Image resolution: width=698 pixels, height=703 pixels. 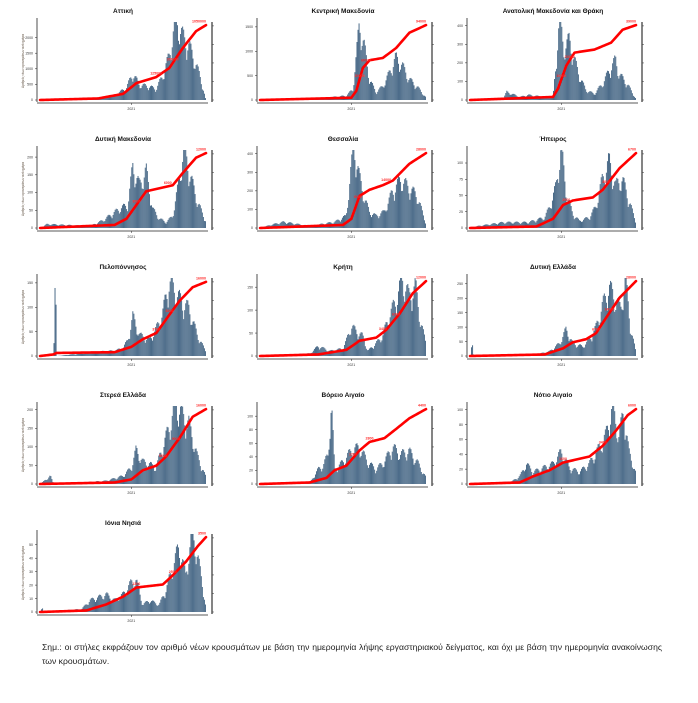 I want to click on cumulative-annotation: 60000, so click(x=366, y=61).